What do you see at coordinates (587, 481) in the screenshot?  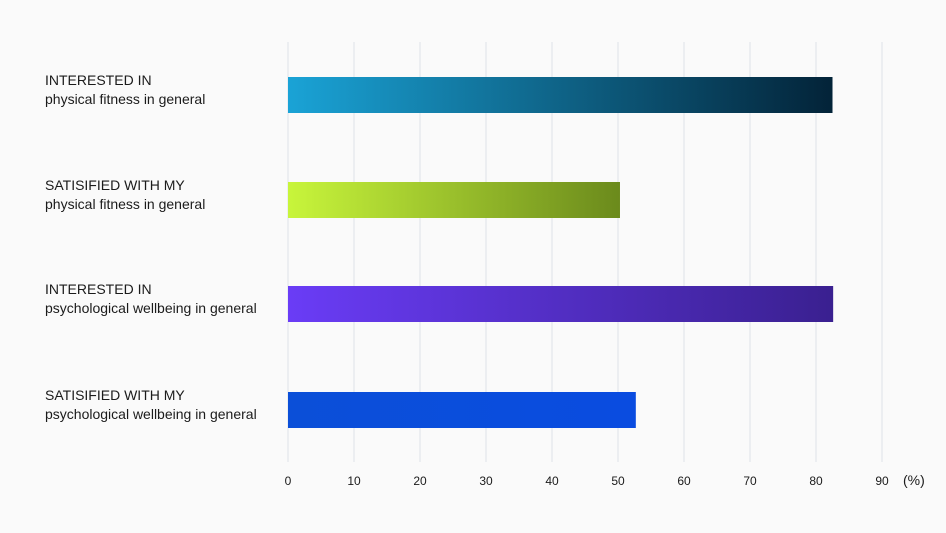 I see `x-axis-ticks: 0 10 20 30 40 50 60 70 80 90` at bounding box center [587, 481].